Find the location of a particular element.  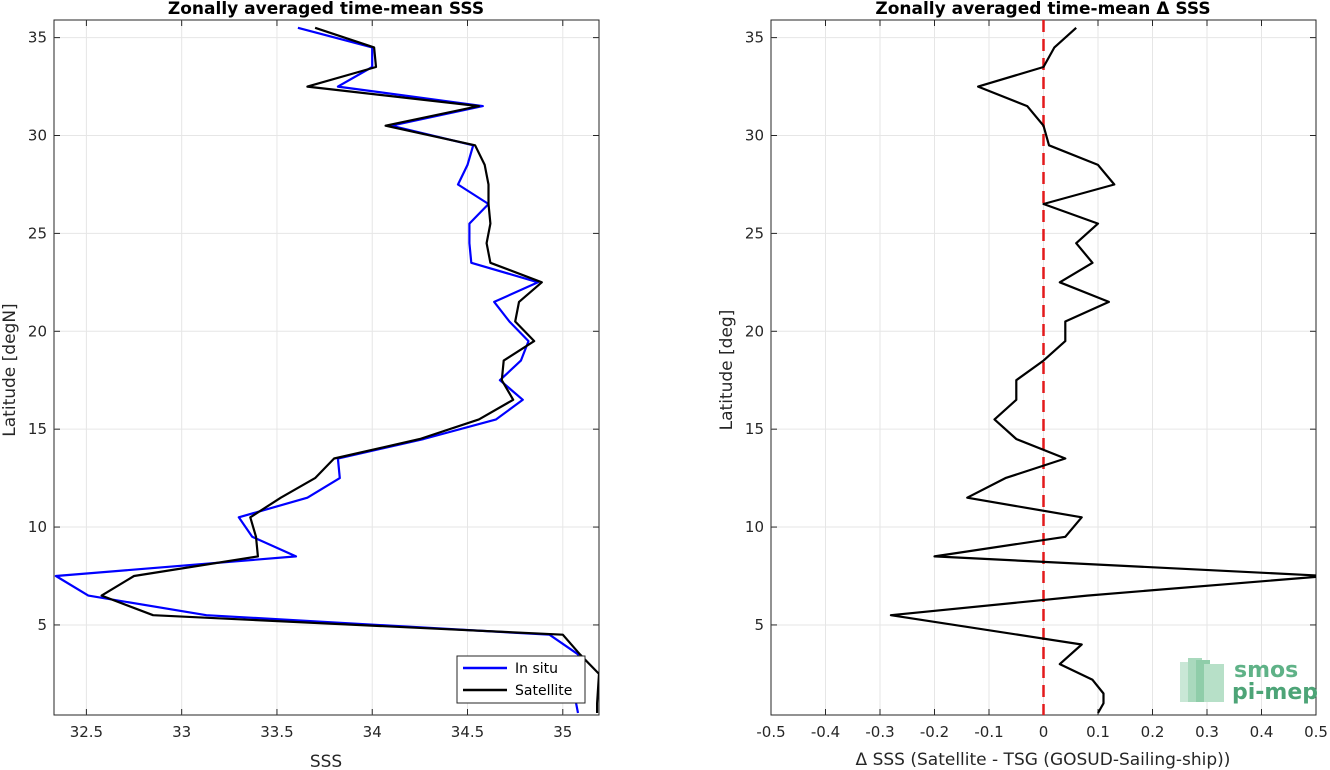

x-tick-label: 0.2 is located at coordinates (1153, 732).